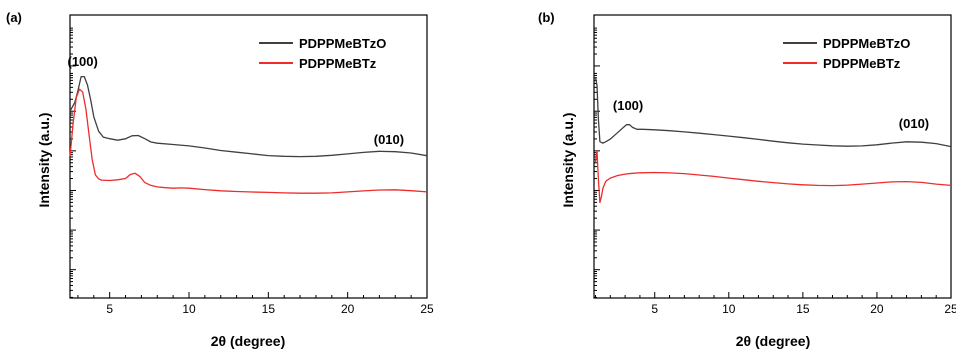  What do you see at coordinates (14, 17) in the screenshot?
I see `panel-letter-a: (a)` at bounding box center [14, 17].